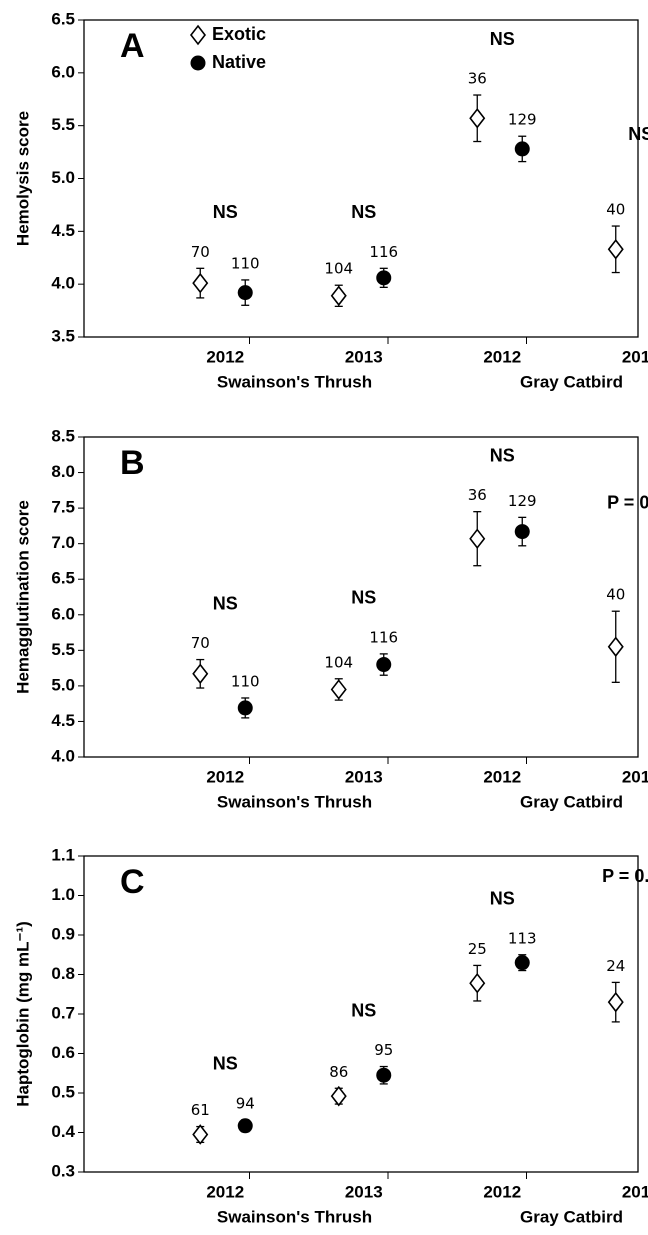  Describe the element at coordinates (22, 178) in the screenshot. I see `y-axis-label: Hemolysis score` at that location.